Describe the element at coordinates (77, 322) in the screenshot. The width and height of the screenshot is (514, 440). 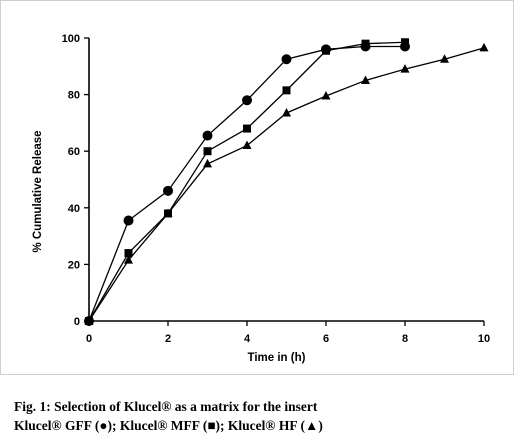
I see `y-tick-label: 0` at that location.